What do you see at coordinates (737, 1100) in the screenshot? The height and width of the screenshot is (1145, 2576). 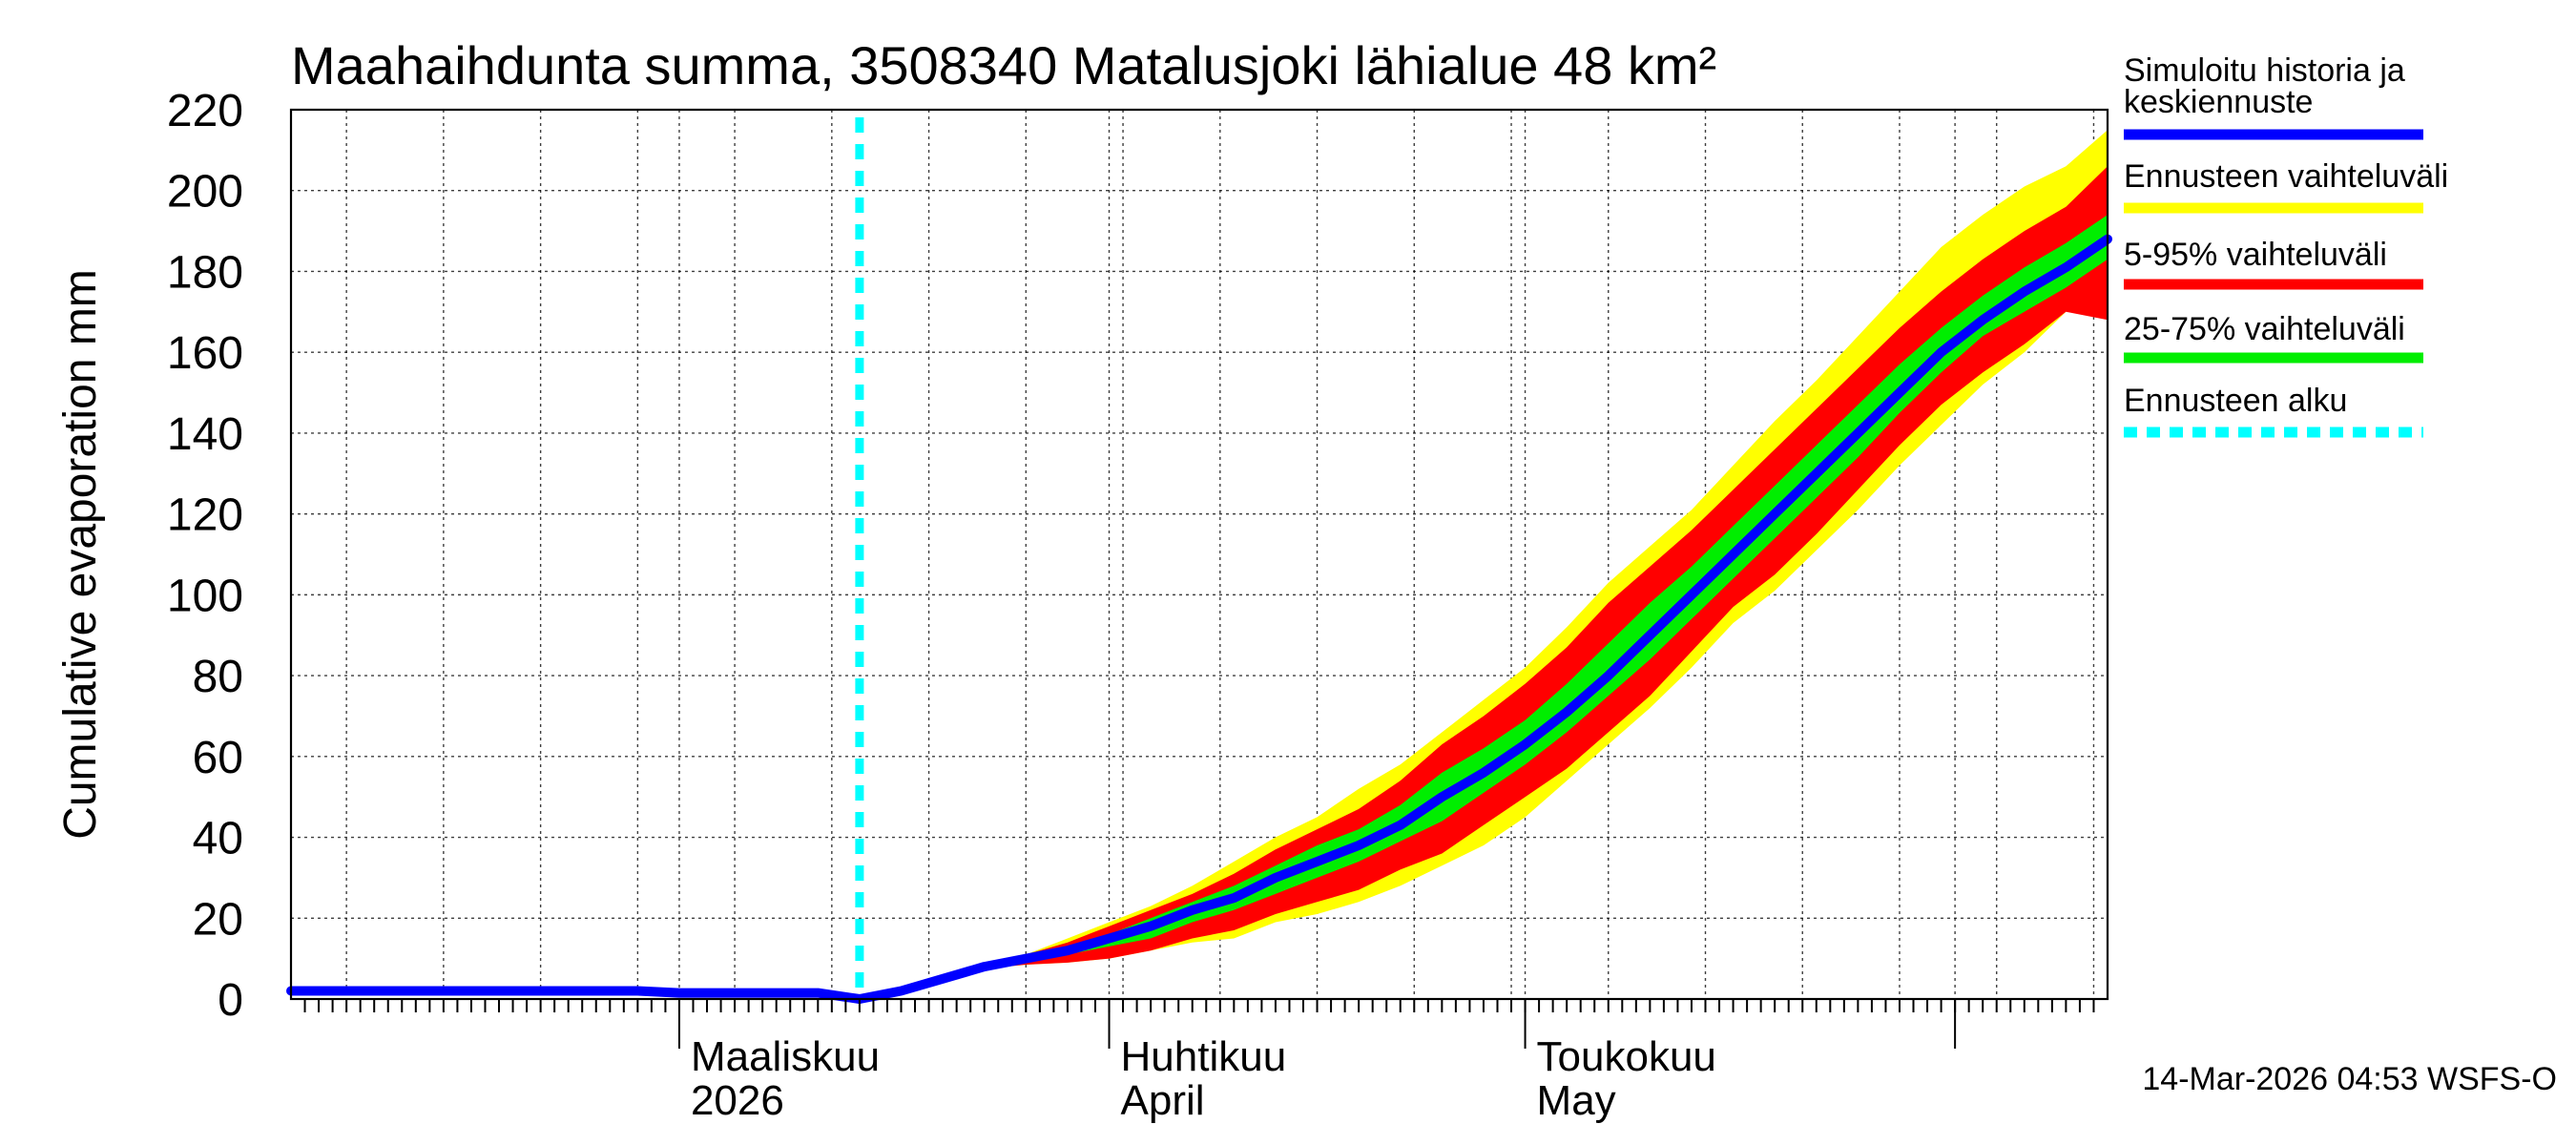 I see `x-month-sublabel: 2026` at bounding box center [737, 1100].